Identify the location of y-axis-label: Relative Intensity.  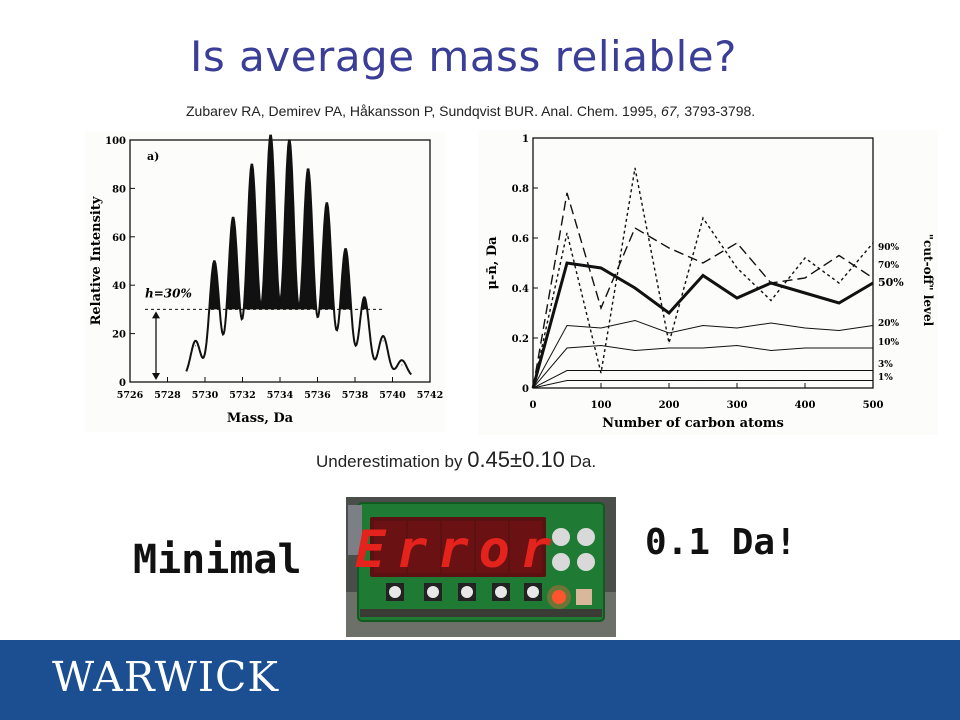
(96, 260).